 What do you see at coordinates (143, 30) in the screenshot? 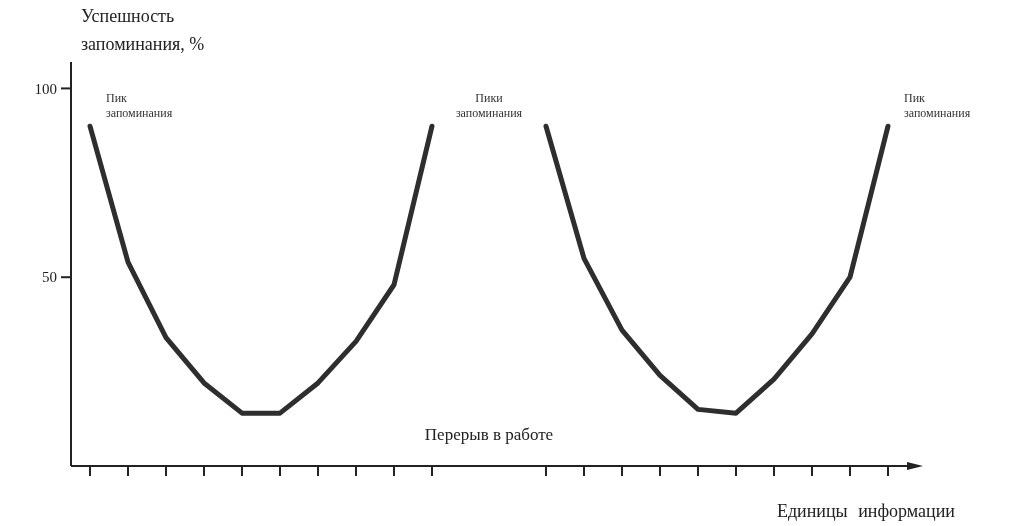
I see `y-axis-title: Успешность запоминания, %` at bounding box center [143, 30].